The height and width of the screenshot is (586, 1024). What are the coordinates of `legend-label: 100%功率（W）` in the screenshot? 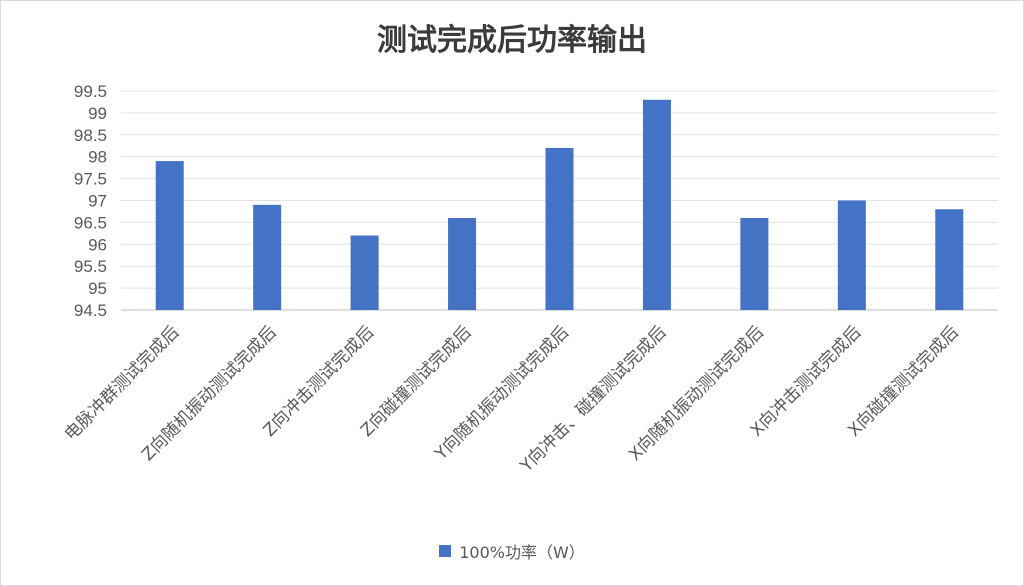 It's located at (522, 552).